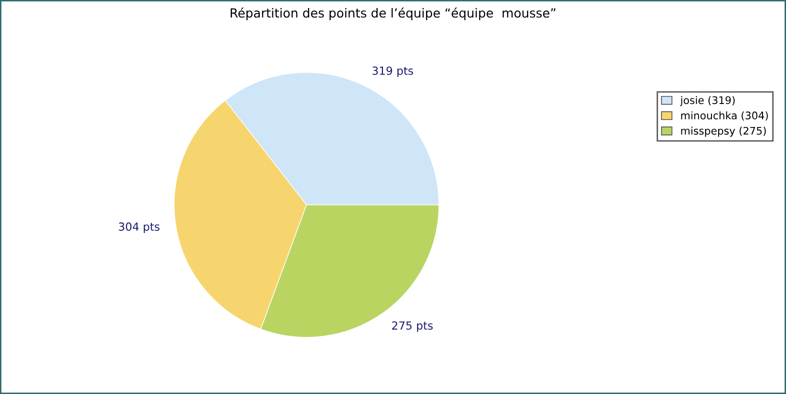 This screenshot has width=786, height=394. I want to click on legend-label: josie (319), so click(707, 101).